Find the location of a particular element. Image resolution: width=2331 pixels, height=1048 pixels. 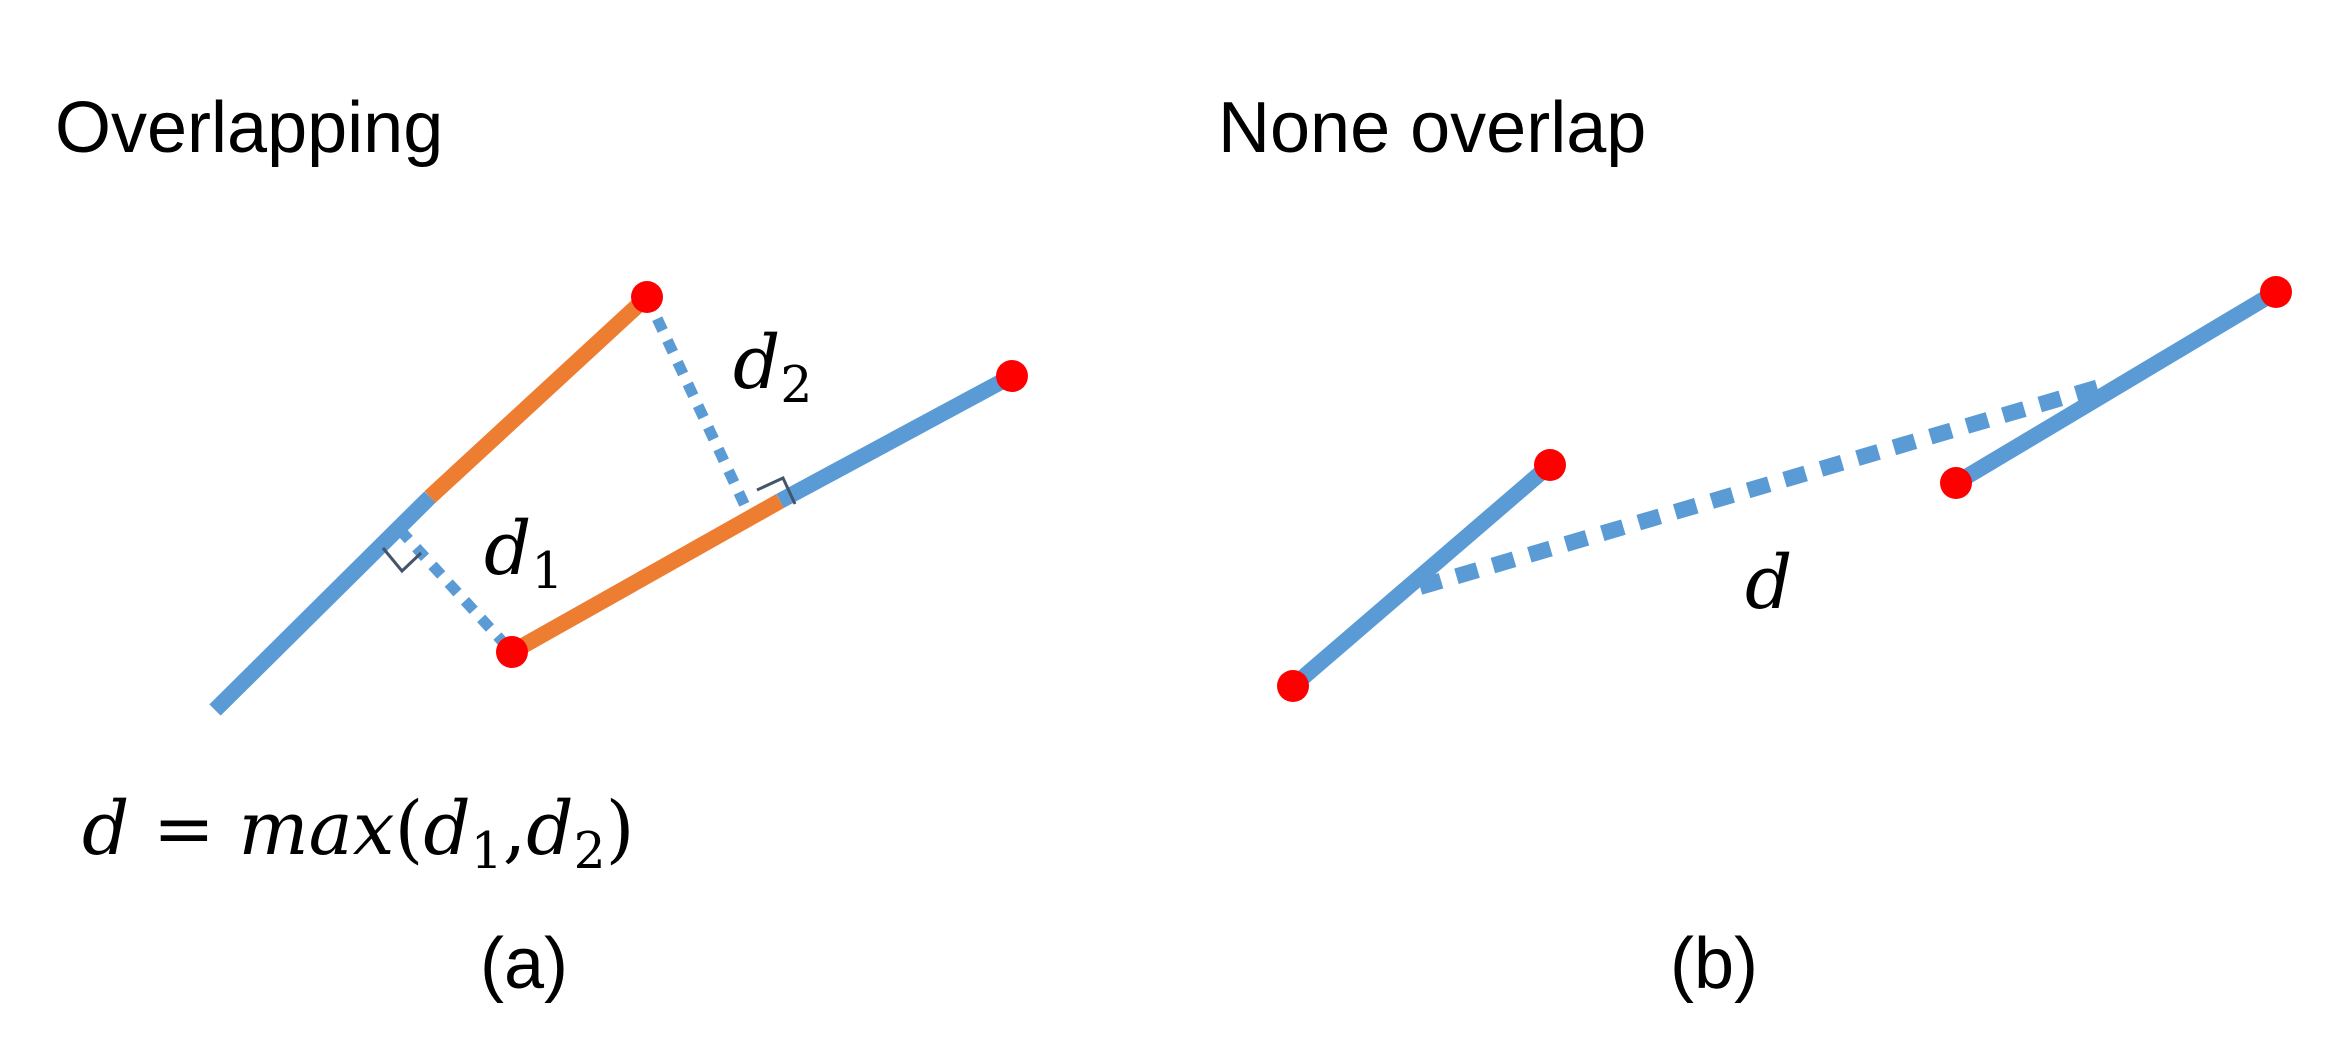

label-d2-base: d is located at coordinates (757, 363).